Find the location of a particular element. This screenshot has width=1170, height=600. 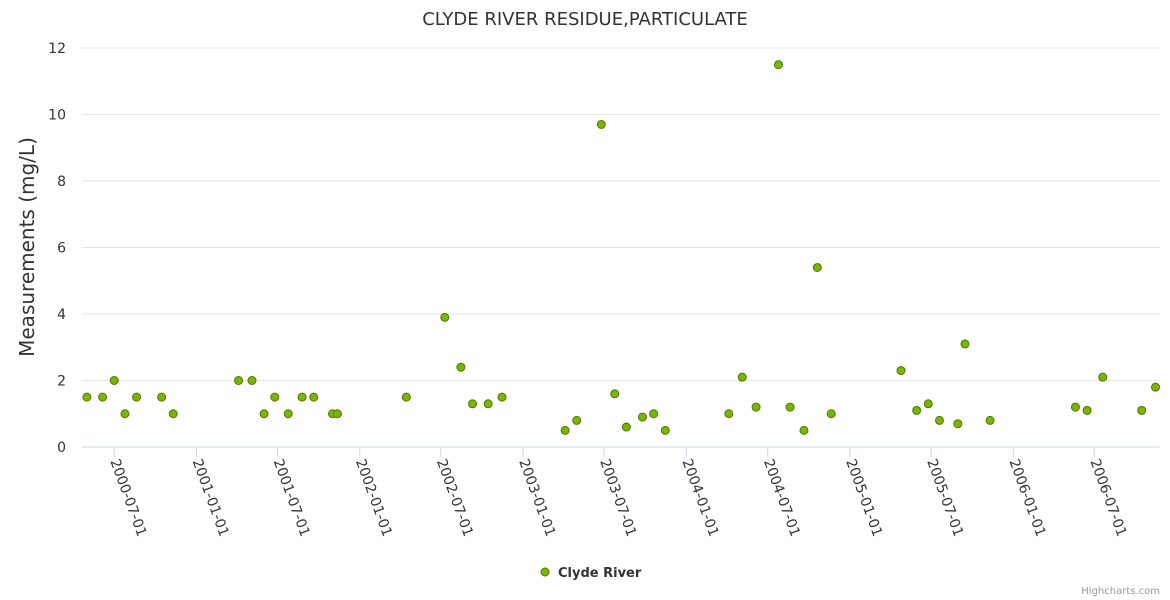

y-tick-label: 10 is located at coordinates (57, 116).